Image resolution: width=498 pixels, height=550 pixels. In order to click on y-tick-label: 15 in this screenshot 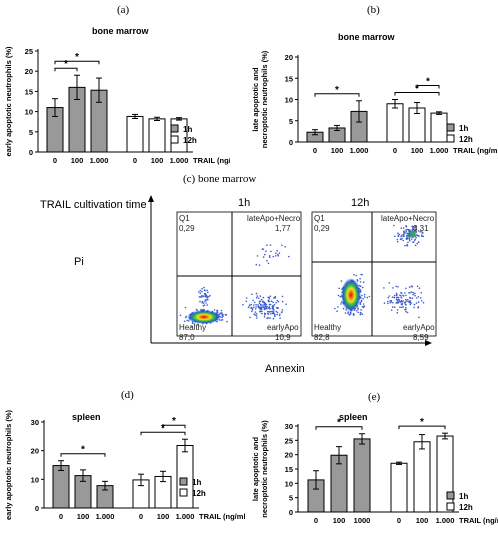, I will do `click(289, 78)`.